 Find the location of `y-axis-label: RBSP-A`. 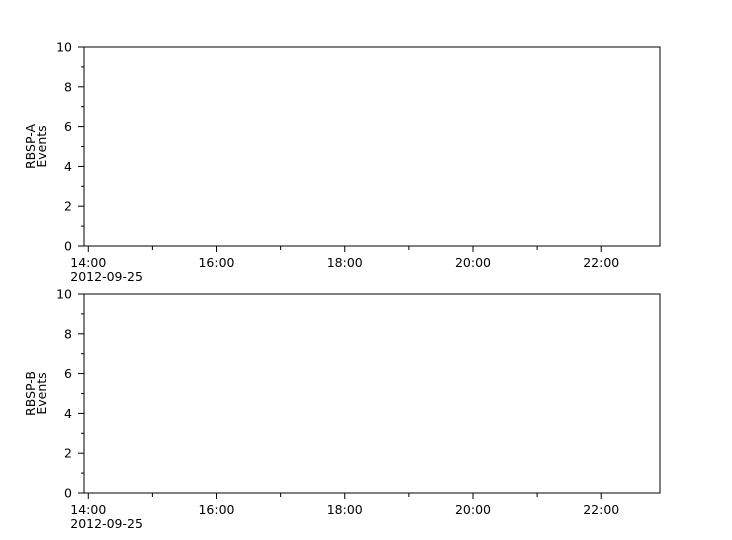

y-axis-label: RBSP-A is located at coordinates (30, 146).